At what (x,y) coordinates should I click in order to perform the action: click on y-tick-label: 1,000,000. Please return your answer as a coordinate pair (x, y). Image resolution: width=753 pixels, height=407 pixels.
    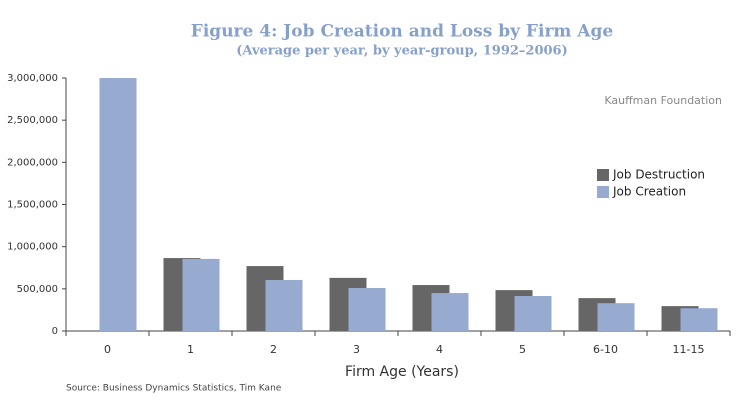
    Looking at the image, I should click on (32, 247).